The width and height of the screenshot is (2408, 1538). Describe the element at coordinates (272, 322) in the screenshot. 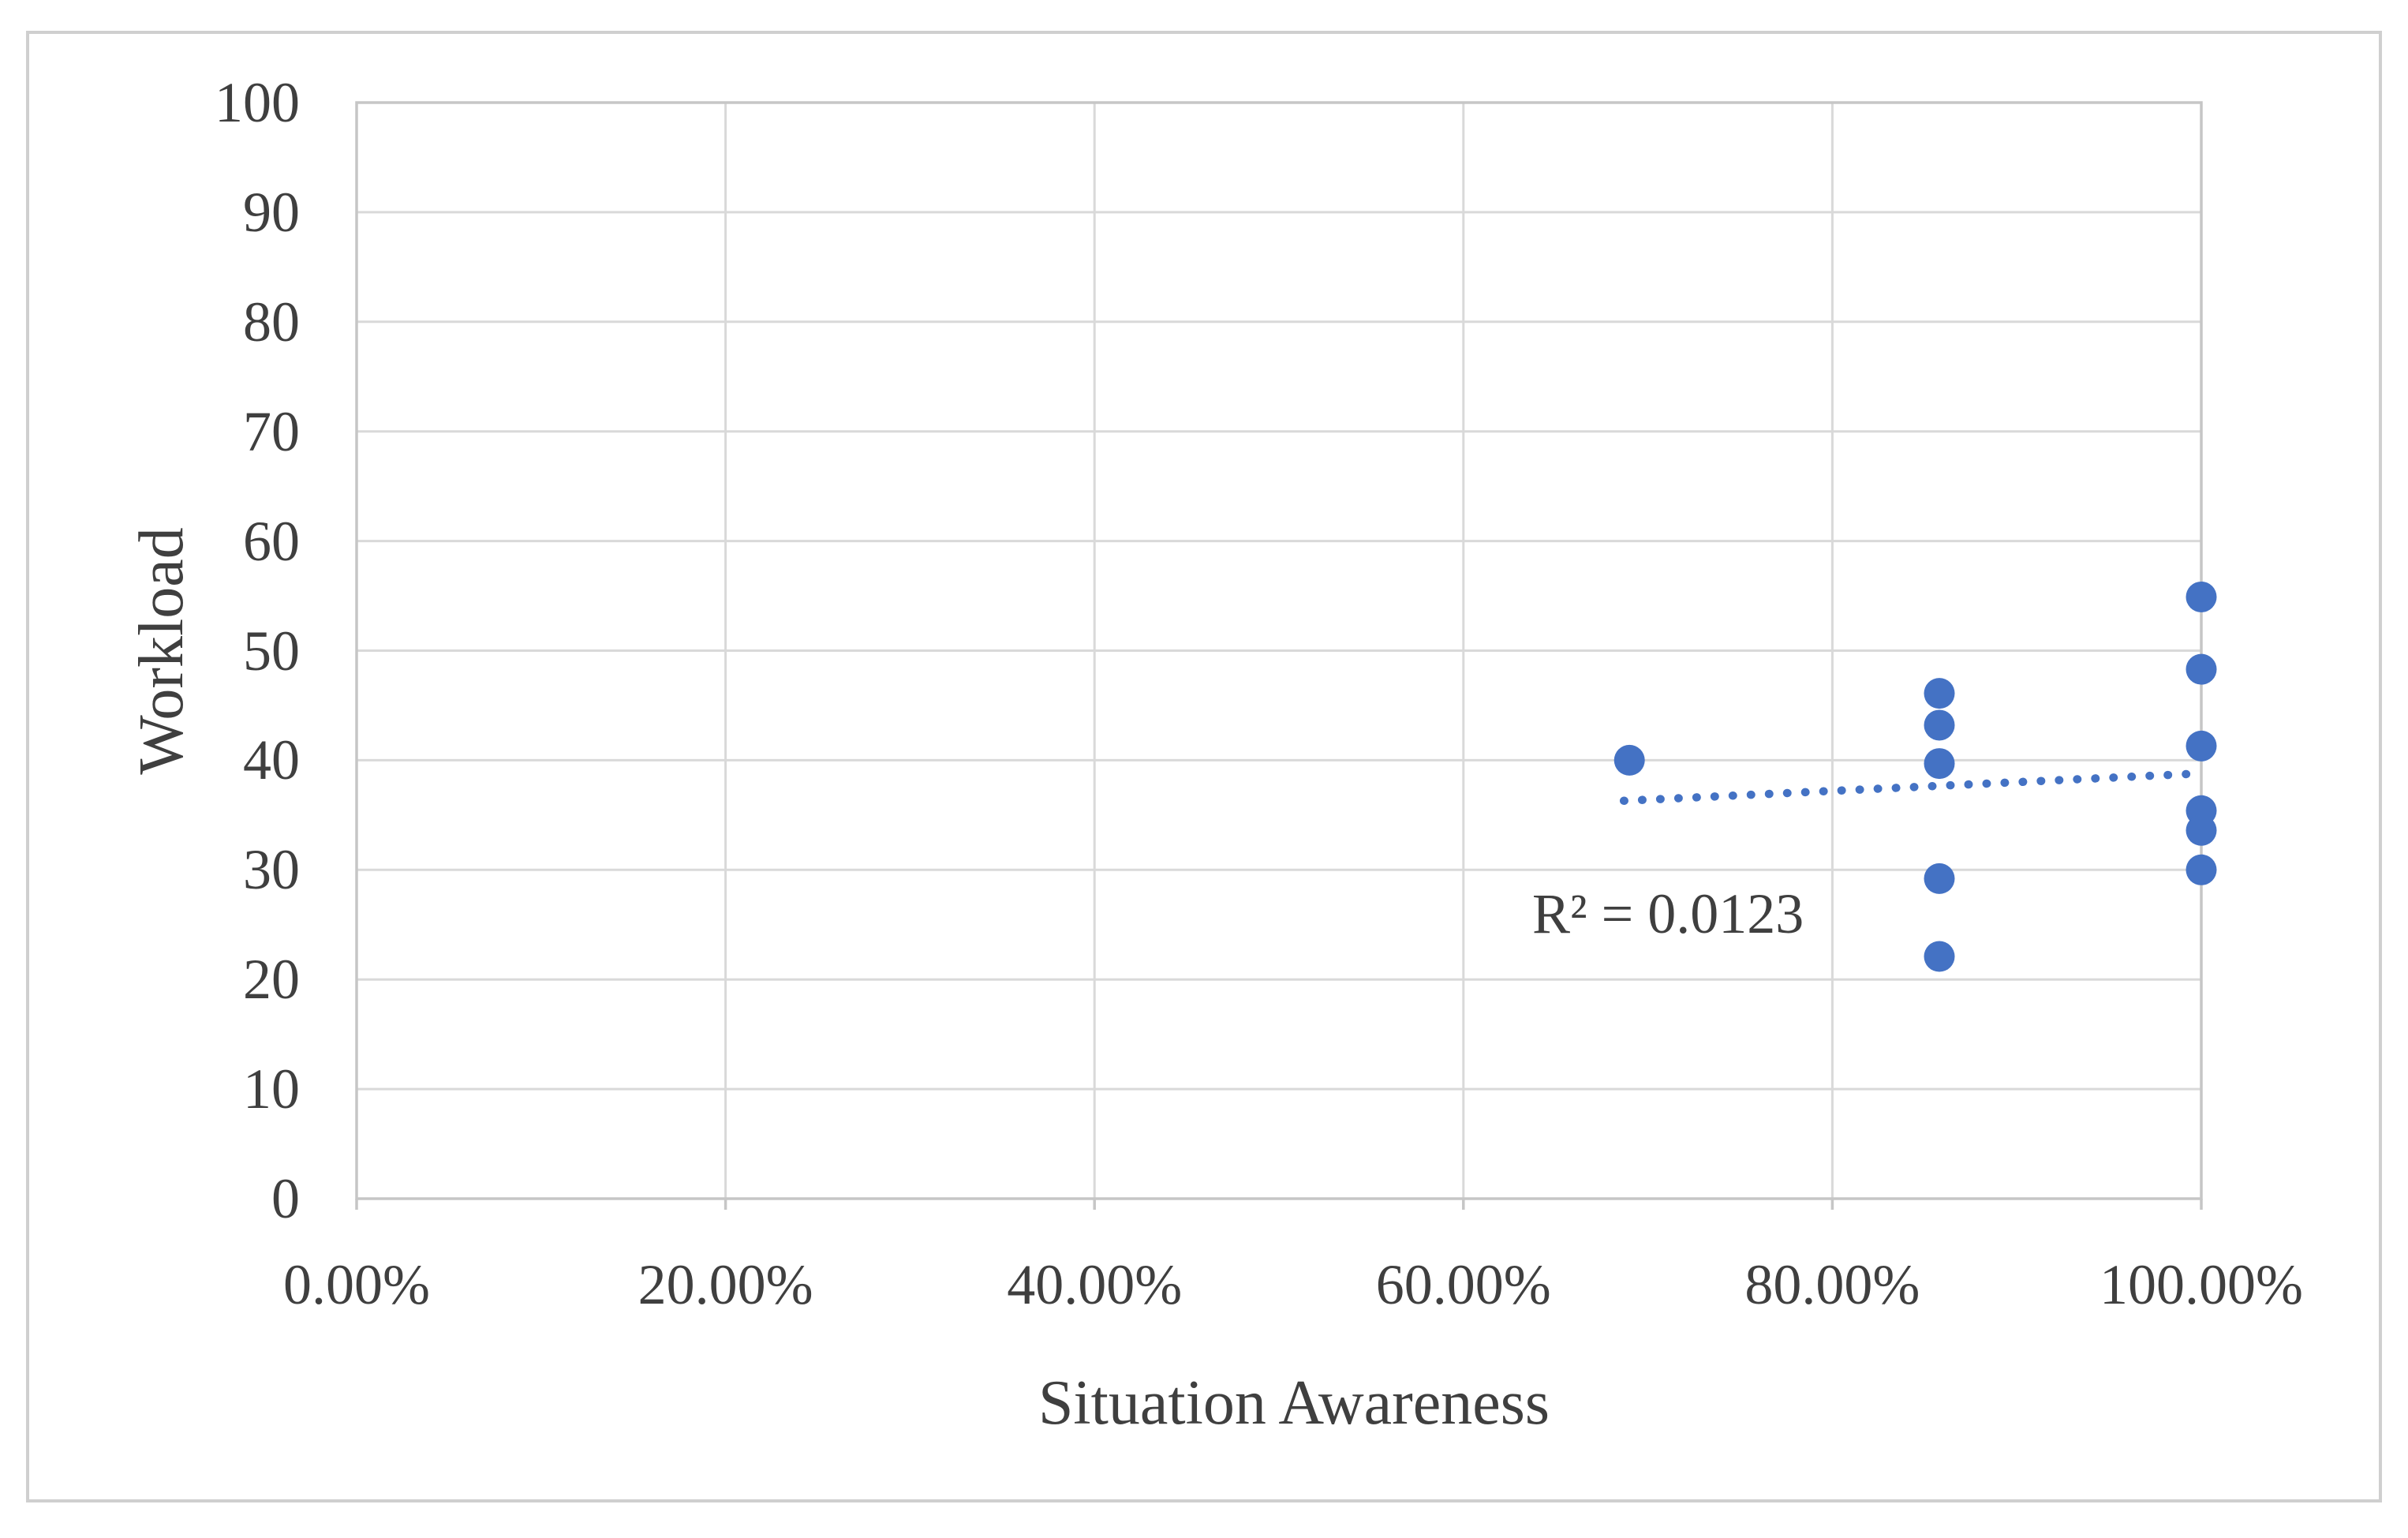

I see `y-tick-label: 80` at that location.